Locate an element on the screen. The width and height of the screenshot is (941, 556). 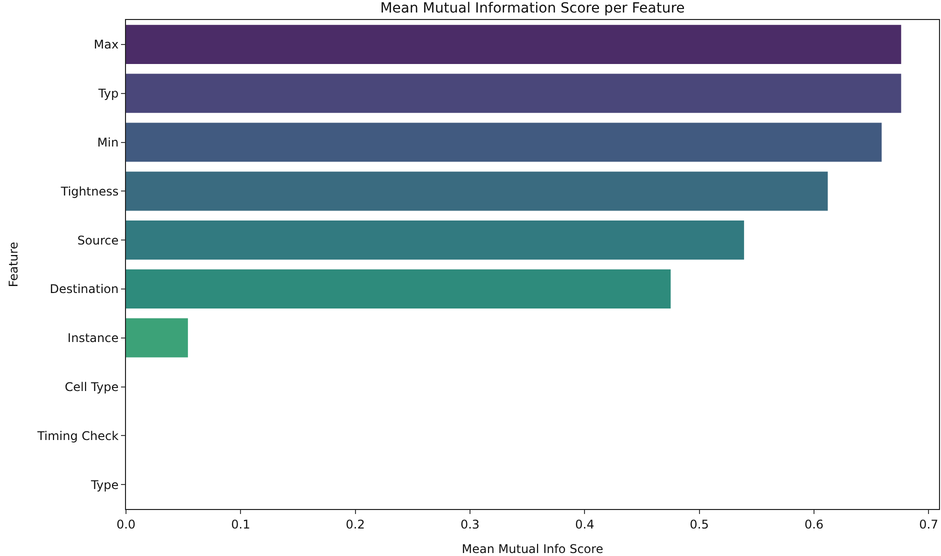
y-axis-title: Feature is located at coordinates (13, 265).